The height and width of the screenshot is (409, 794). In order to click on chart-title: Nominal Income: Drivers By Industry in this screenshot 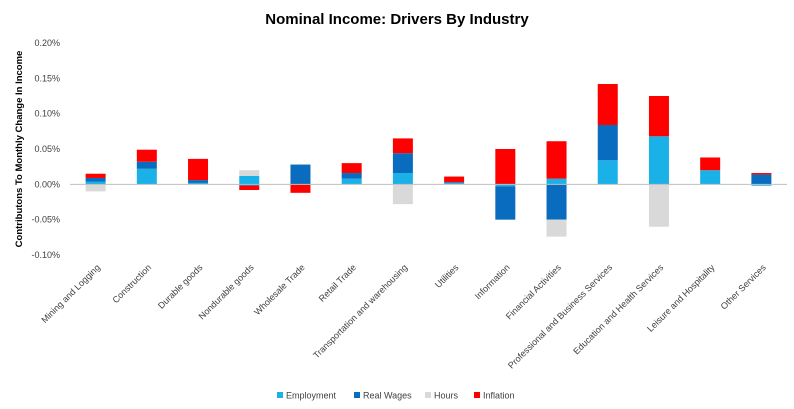, I will do `click(397, 19)`.